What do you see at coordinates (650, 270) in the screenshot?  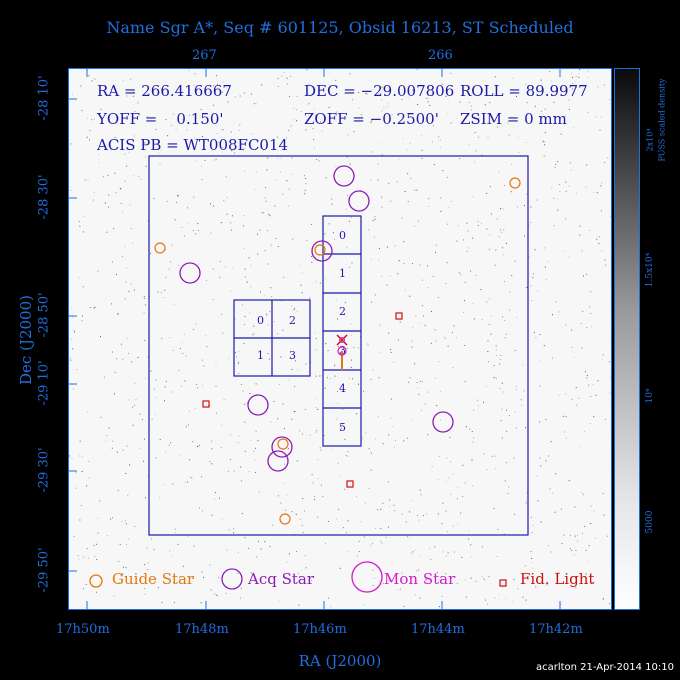 I see `colorbar-tick-label: 1.5x10⁴` at bounding box center [650, 270].